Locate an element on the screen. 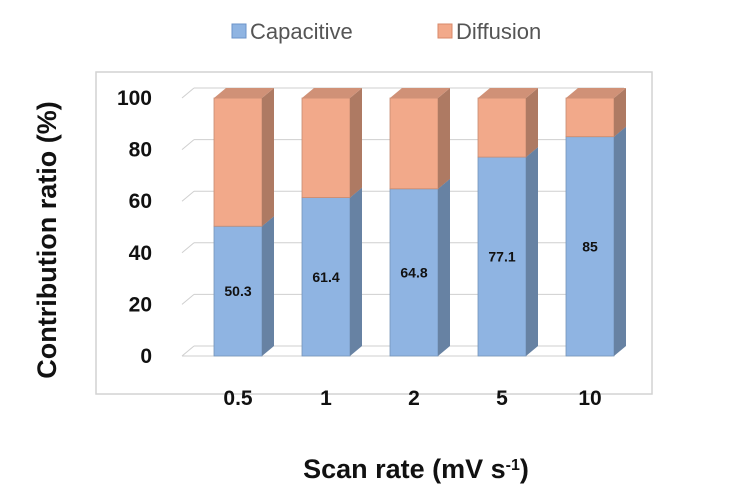  data-label-capacitive: 50.3 is located at coordinates (237, 291).